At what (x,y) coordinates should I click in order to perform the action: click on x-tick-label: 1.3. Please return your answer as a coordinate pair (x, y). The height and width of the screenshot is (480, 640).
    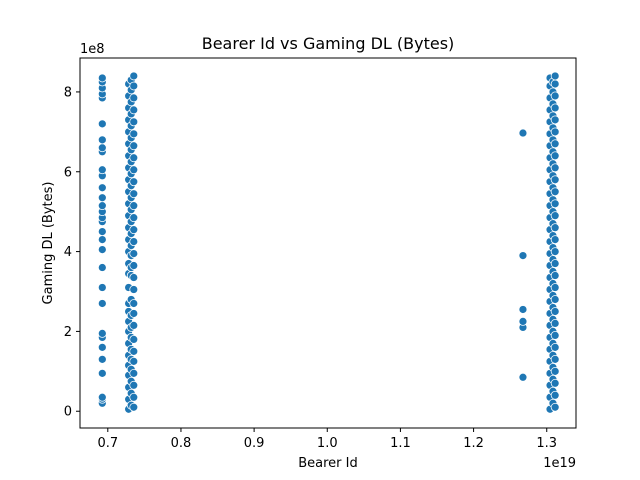
    Looking at the image, I should click on (546, 443).